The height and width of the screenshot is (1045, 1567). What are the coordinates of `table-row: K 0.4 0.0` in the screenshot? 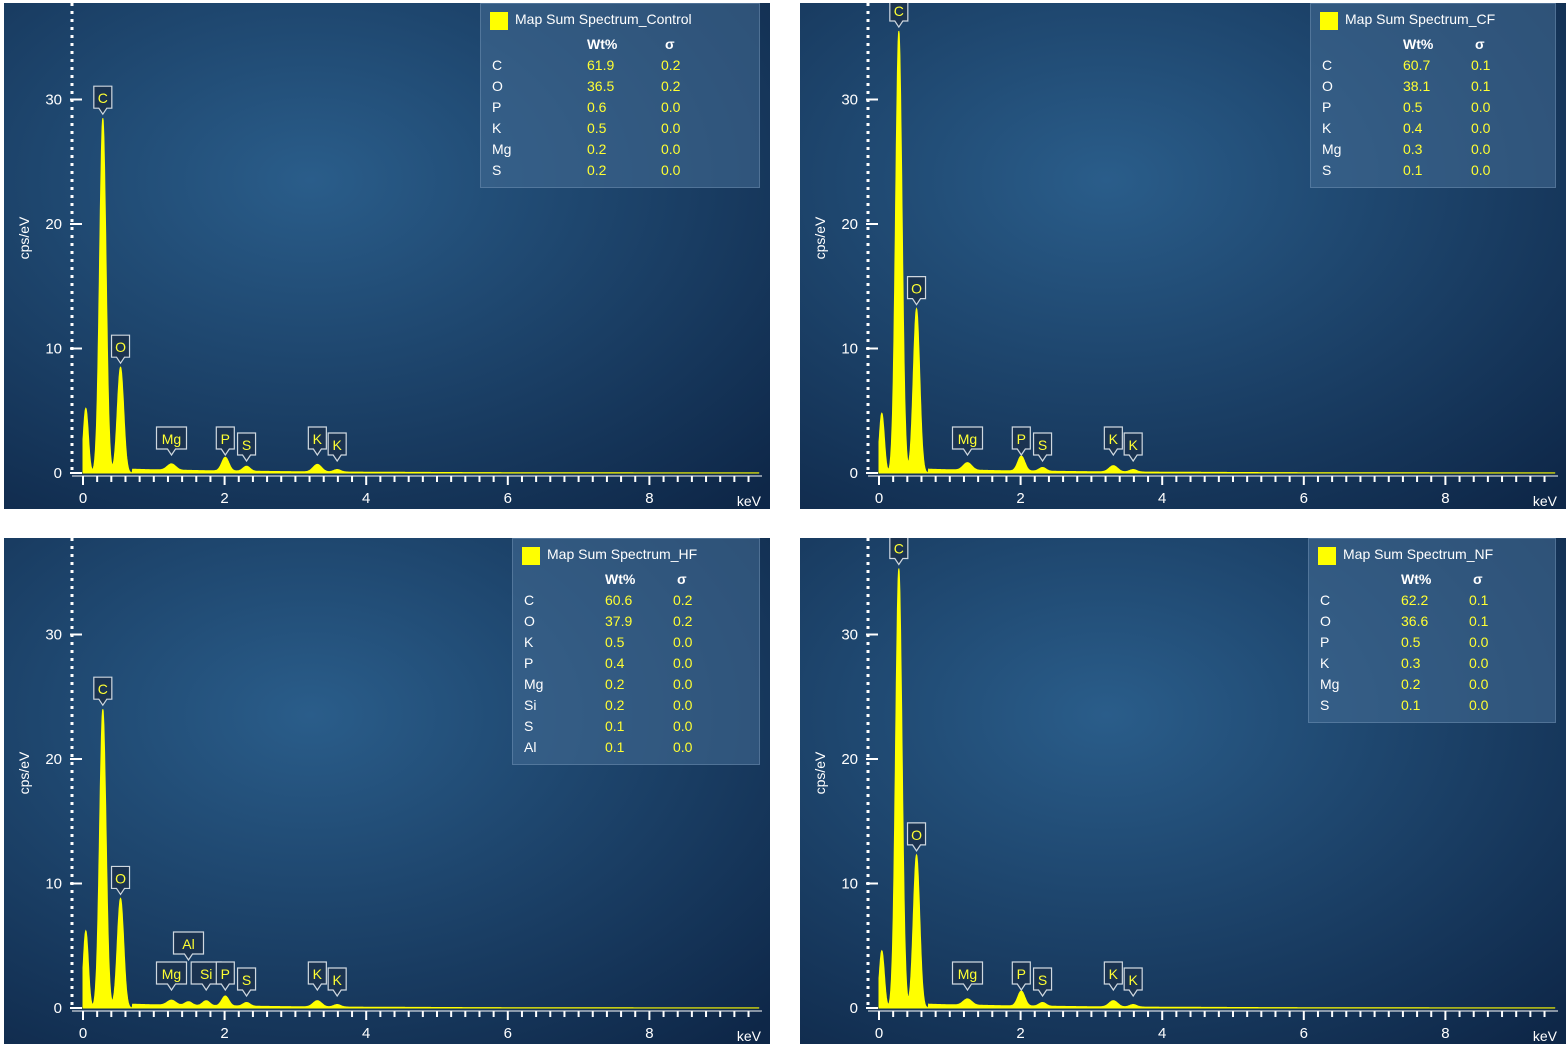 It's located at (1433, 130).